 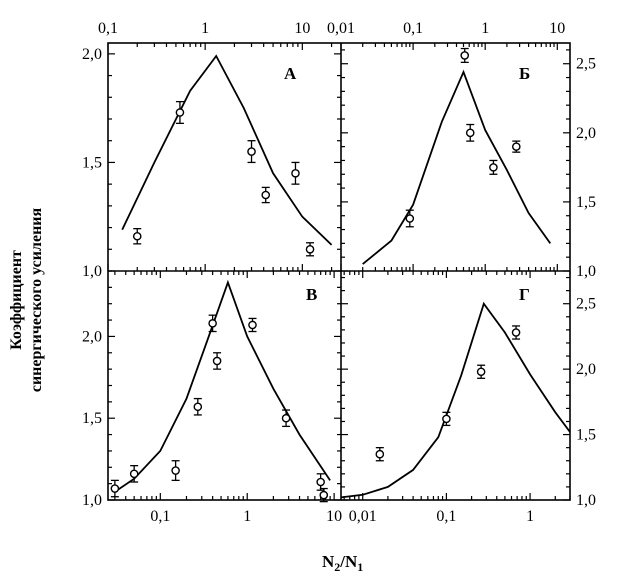 I want to click on panel-1-y-tick-label: 1,0, so click(x=92, y=271).